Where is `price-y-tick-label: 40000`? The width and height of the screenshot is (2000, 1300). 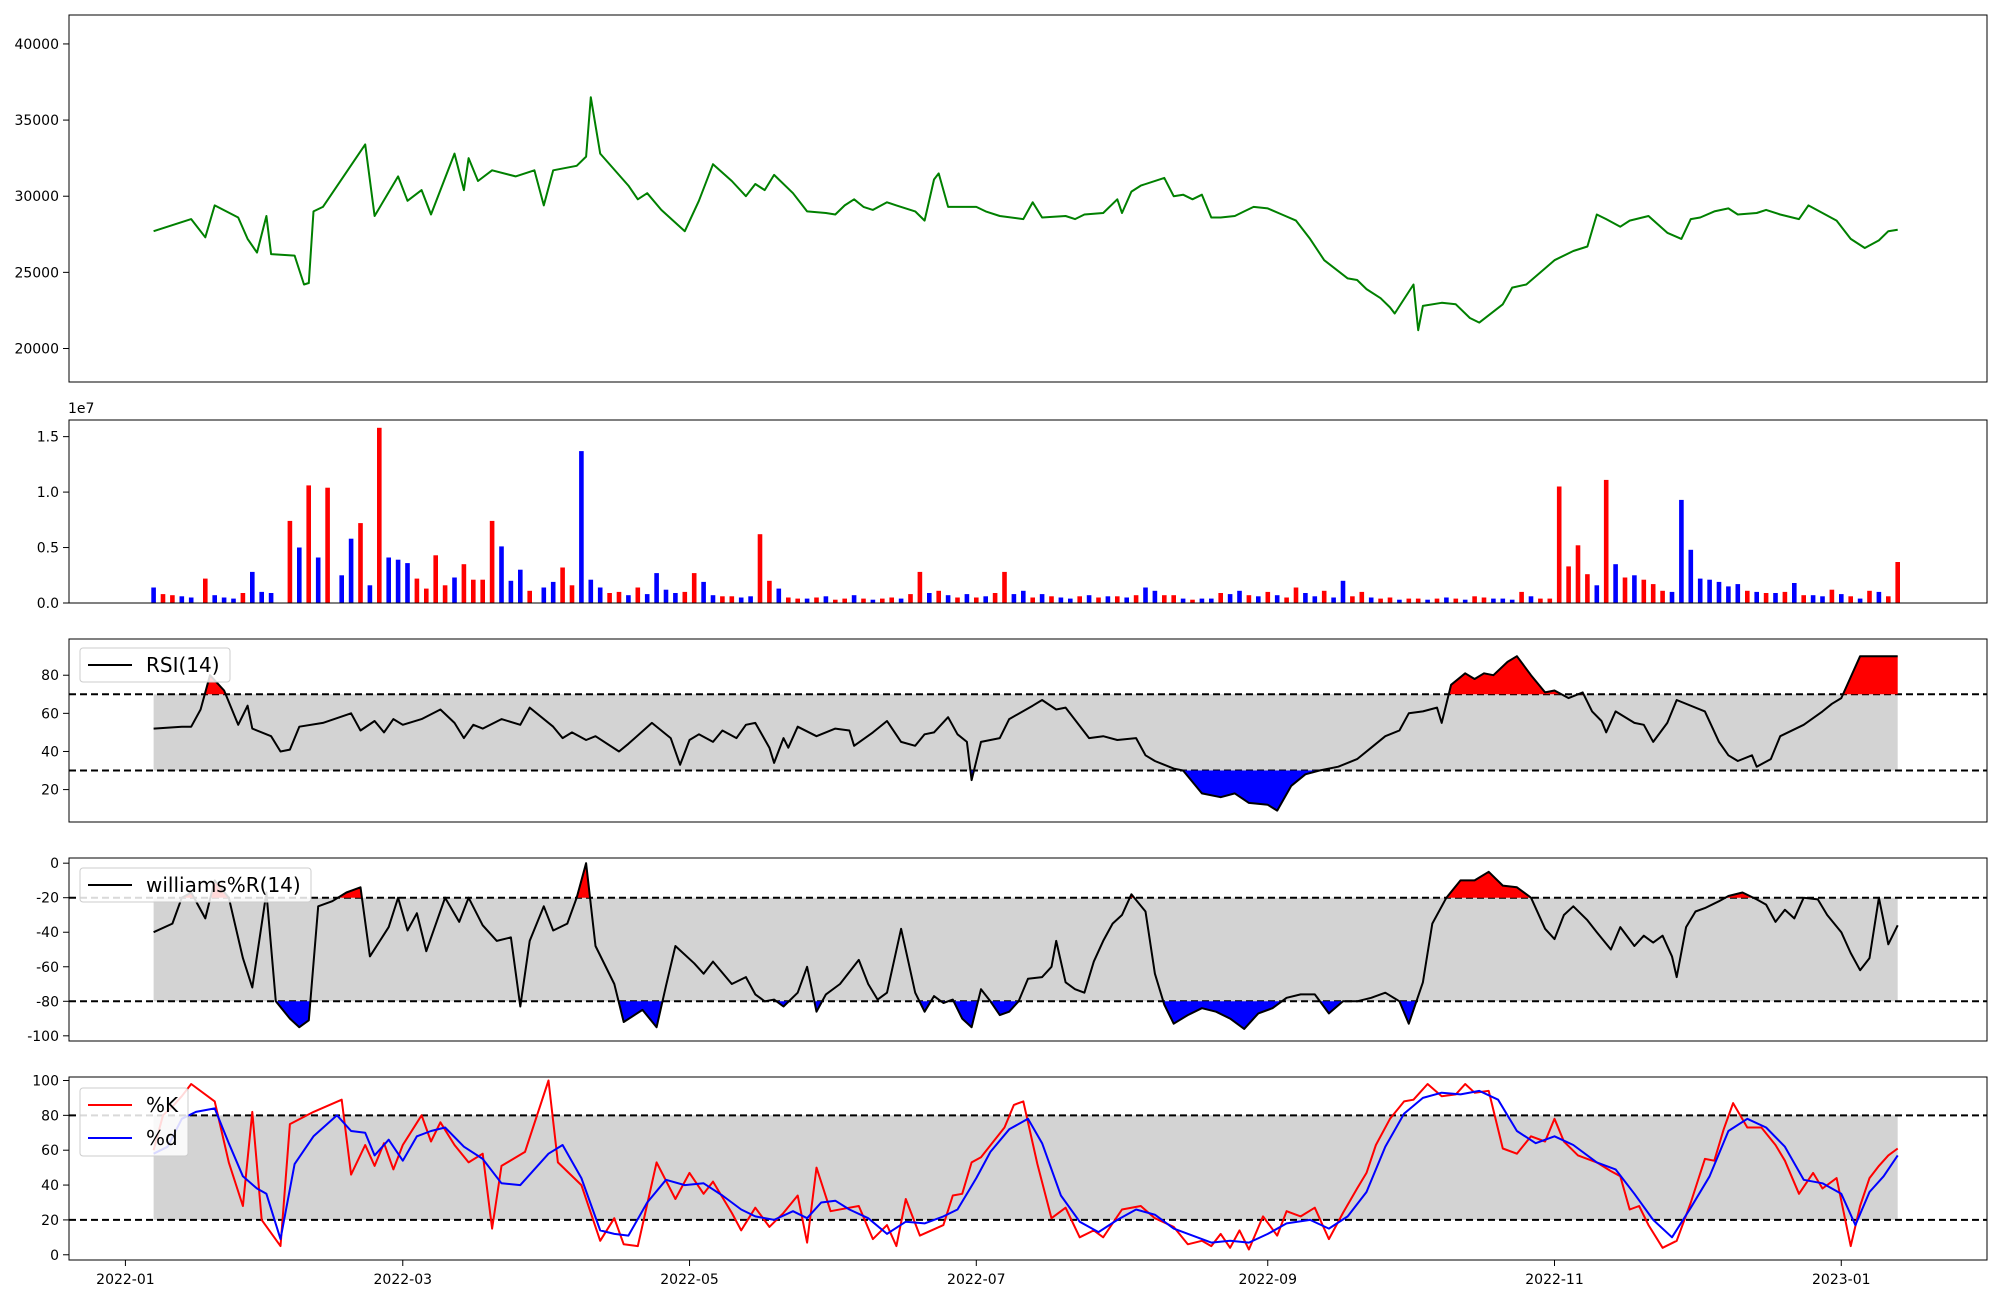 price-y-tick-label: 40000 is located at coordinates (36, 45).